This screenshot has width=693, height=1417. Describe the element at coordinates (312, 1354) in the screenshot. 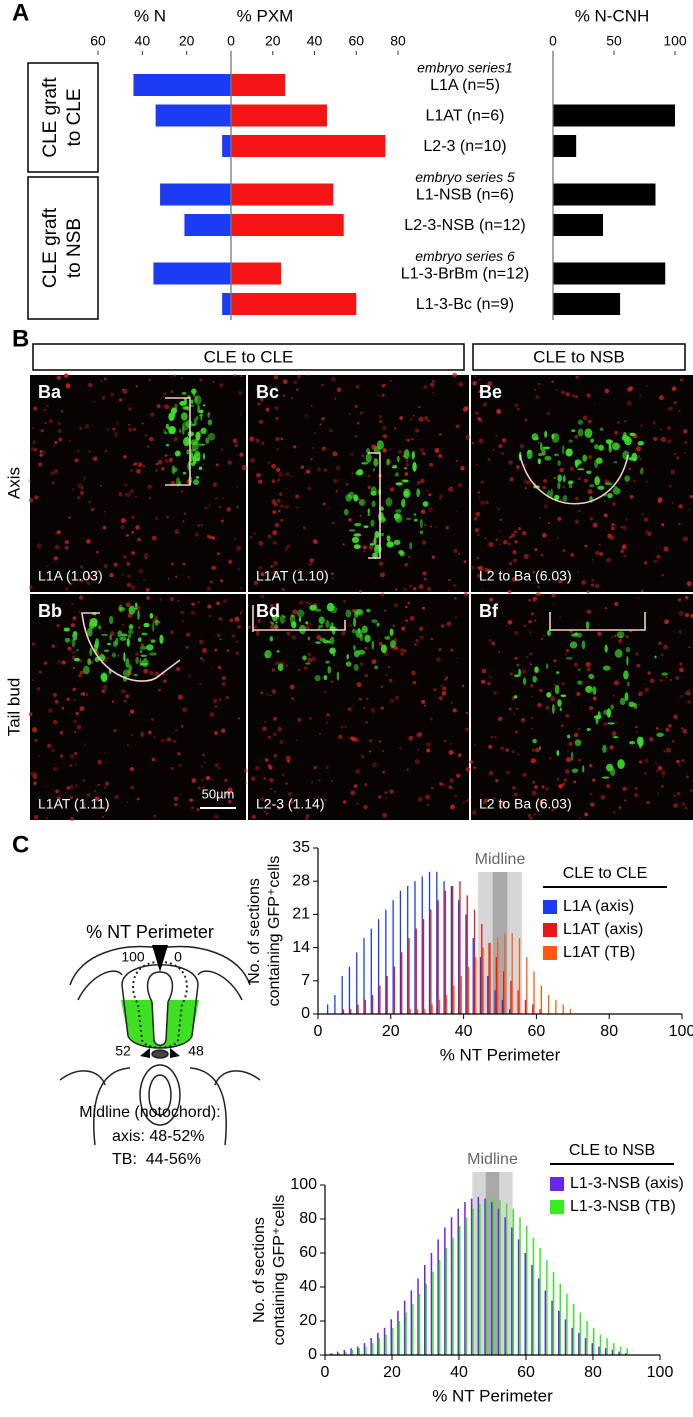

I see `y-tick-label: 0` at that location.